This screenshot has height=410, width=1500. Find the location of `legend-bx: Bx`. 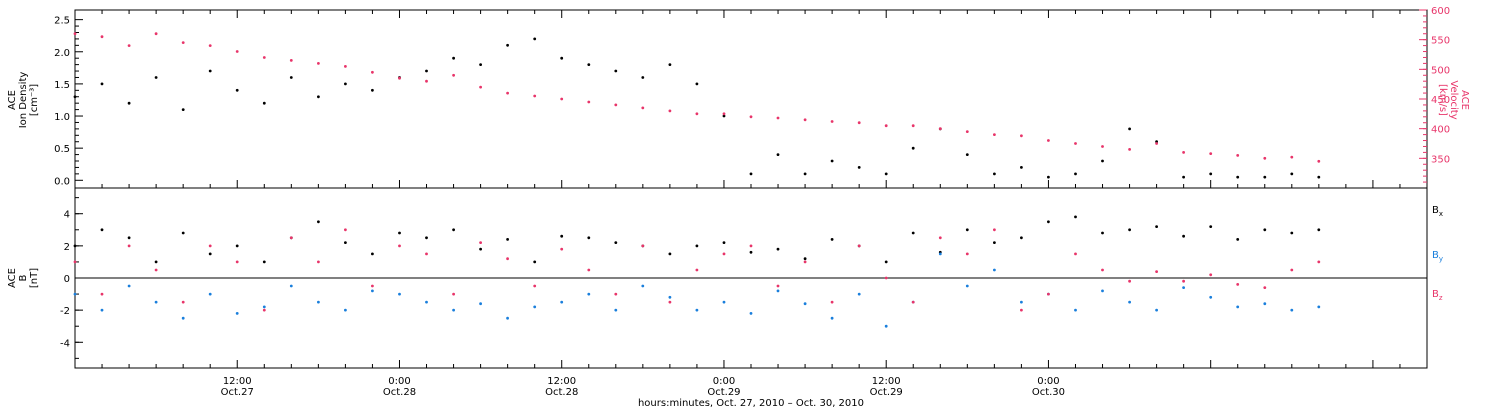

legend-bx: Bx is located at coordinates (1437, 211).